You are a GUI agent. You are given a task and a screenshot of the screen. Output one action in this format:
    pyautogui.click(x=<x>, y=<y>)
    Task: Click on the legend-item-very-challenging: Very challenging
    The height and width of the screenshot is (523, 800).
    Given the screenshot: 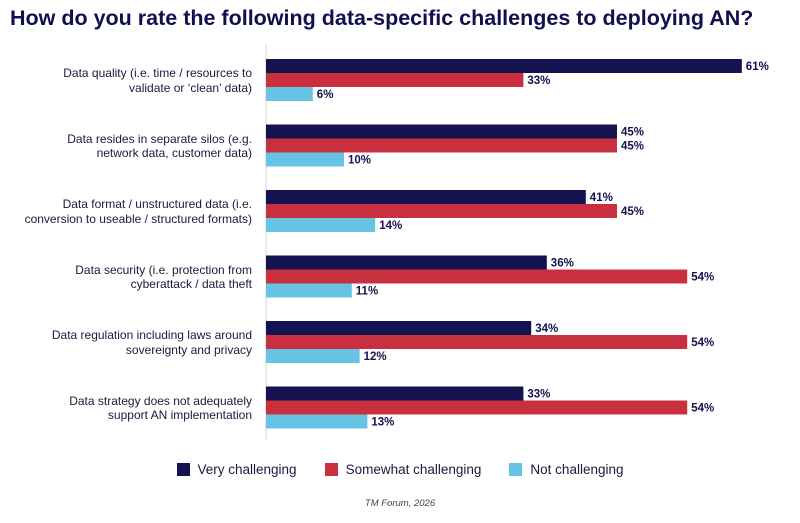 What is the action you would take?
    pyautogui.click(x=236, y=469)
    